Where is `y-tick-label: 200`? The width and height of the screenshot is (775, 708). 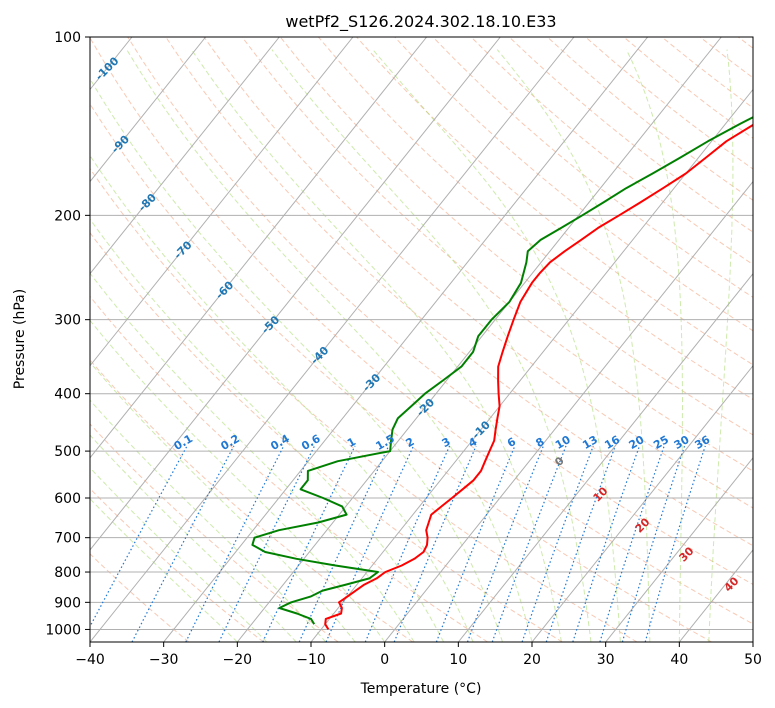 y-tick-label: 200 is located at coordinates (67, 216).